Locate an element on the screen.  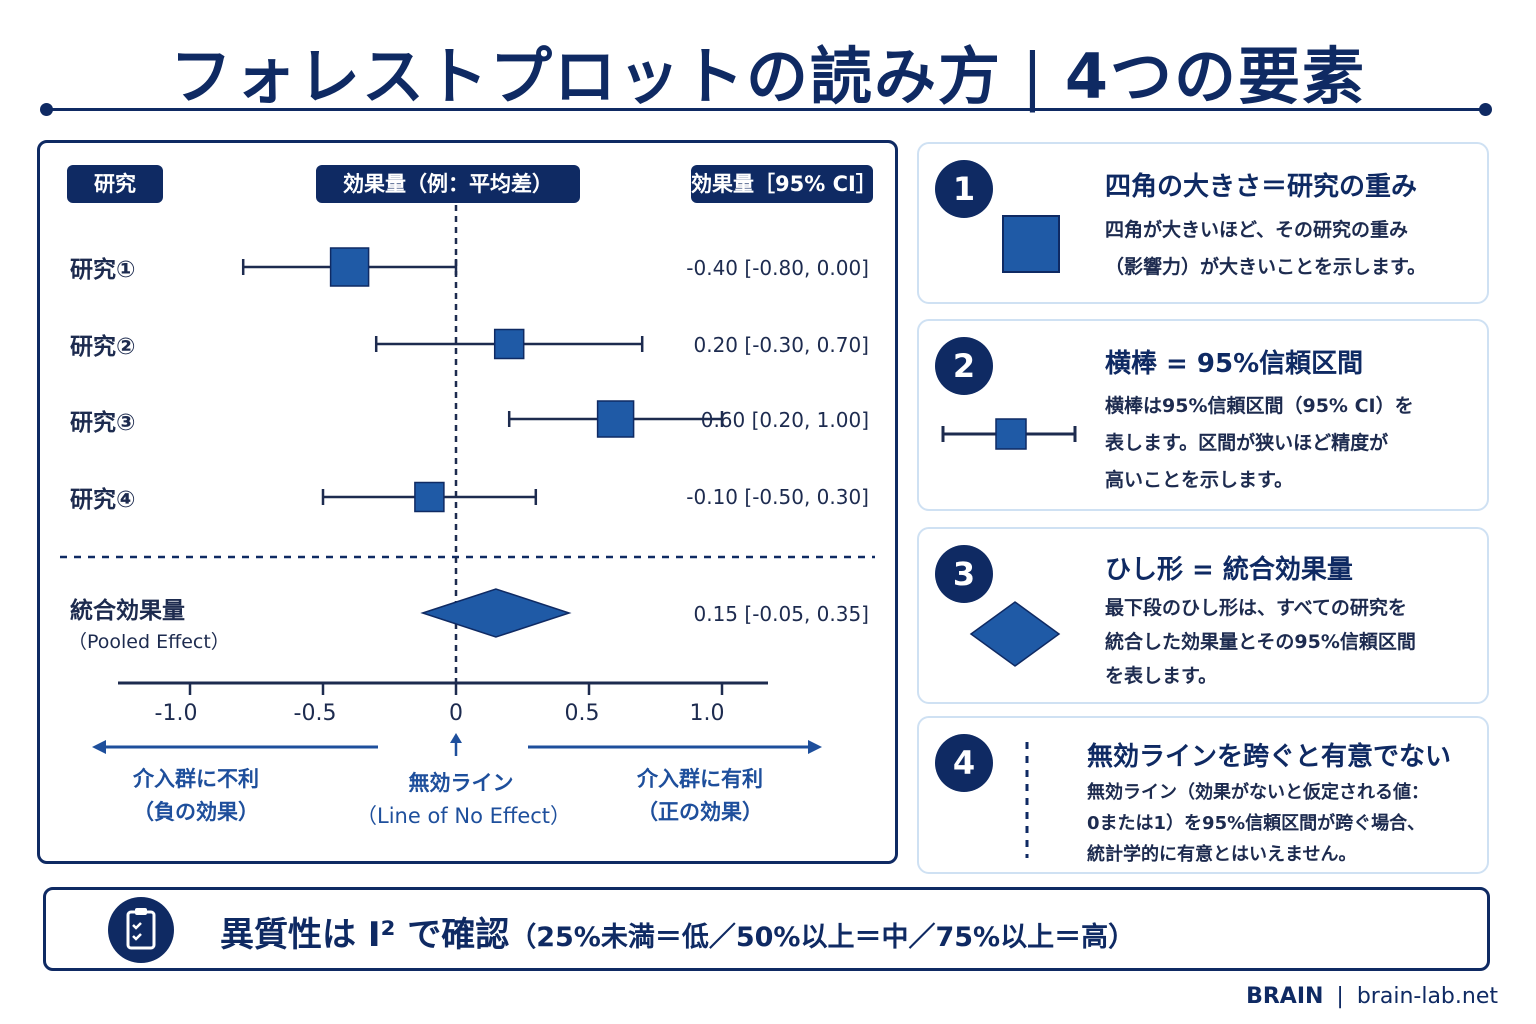
left-direction-label: 介入群に不利 （負の効果） is located at coordinates (196, 796).